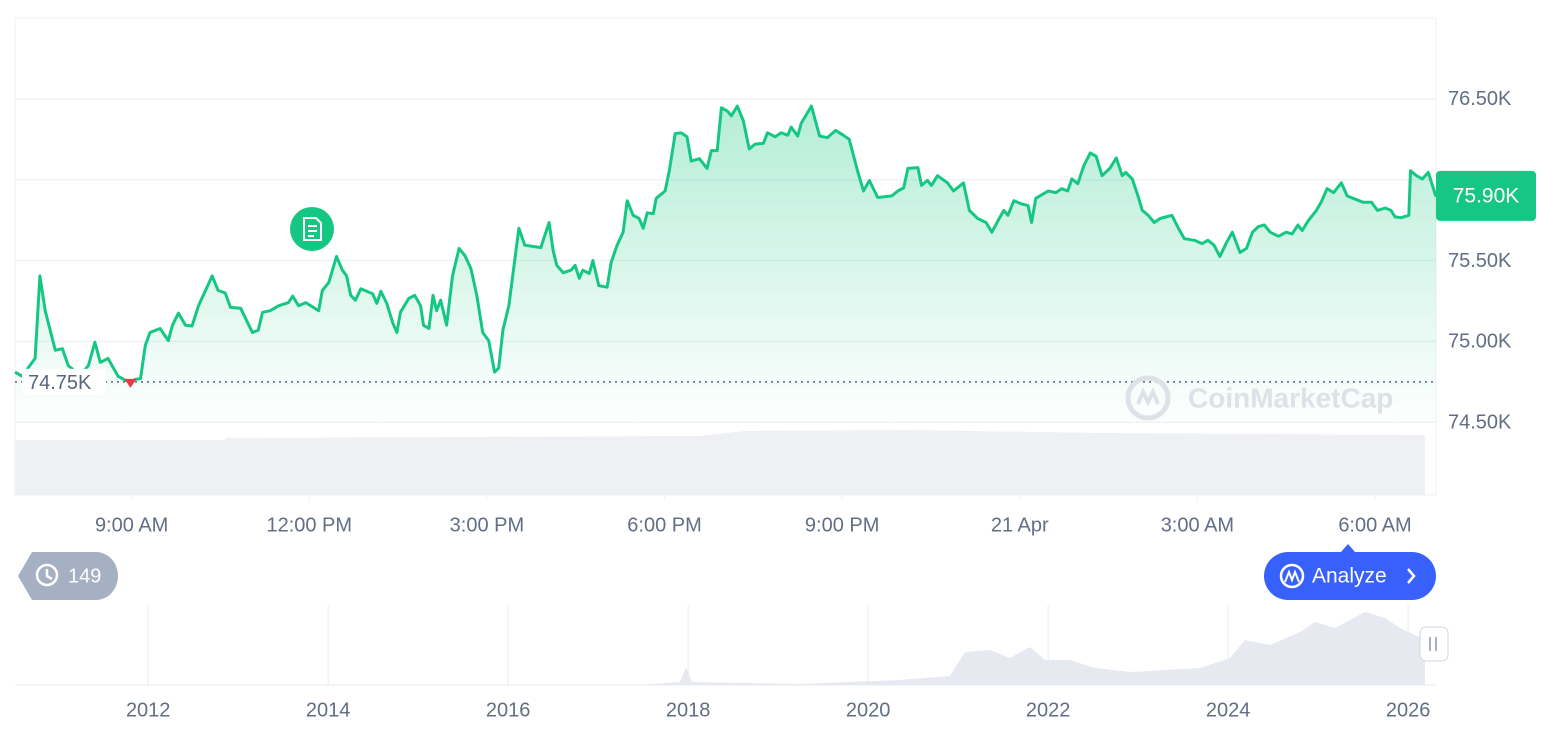 The width and height of the screenshot is (1566, 732). Describe the element at coordinates (664, 525) in the screenshot. I see `x-tick-label: 6:00 PM` at that location.